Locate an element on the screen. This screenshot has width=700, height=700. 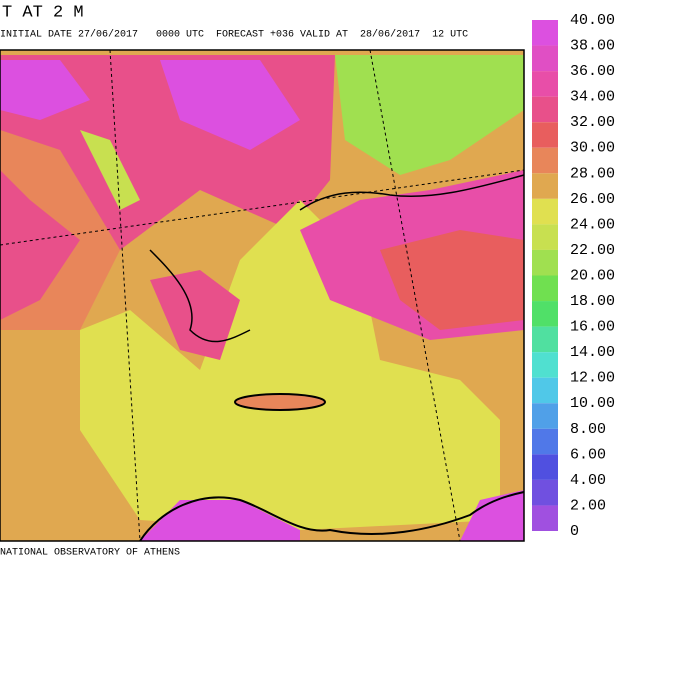
colorbar-label: 2.00 is located at coordinates (588, 505).